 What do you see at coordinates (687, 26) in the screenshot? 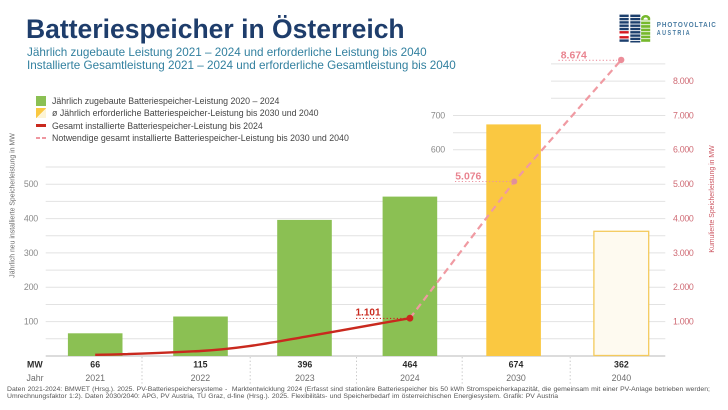
I see `svg-text: PHOTOVOLTAIC` at bounding box center [687, 26].